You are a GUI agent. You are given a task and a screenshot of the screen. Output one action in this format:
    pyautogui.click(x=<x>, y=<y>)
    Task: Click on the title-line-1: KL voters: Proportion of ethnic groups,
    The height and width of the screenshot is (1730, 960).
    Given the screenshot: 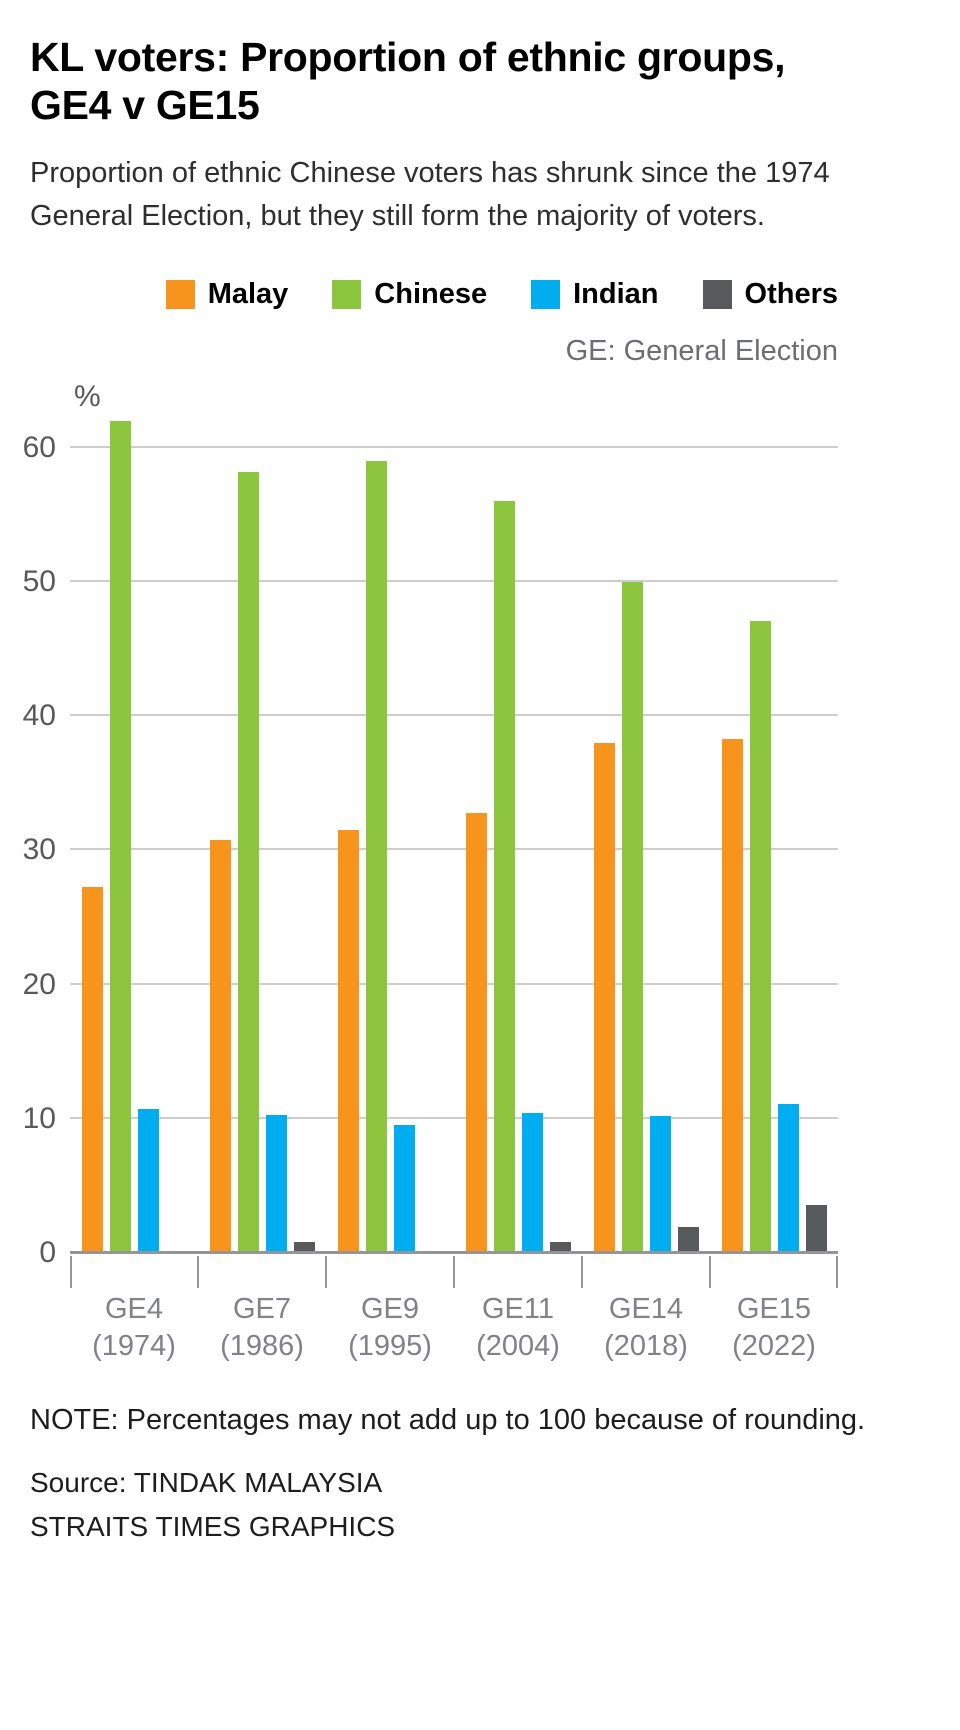 What is the action you would take?
    pyautogui.click(x=408, y=57)
    